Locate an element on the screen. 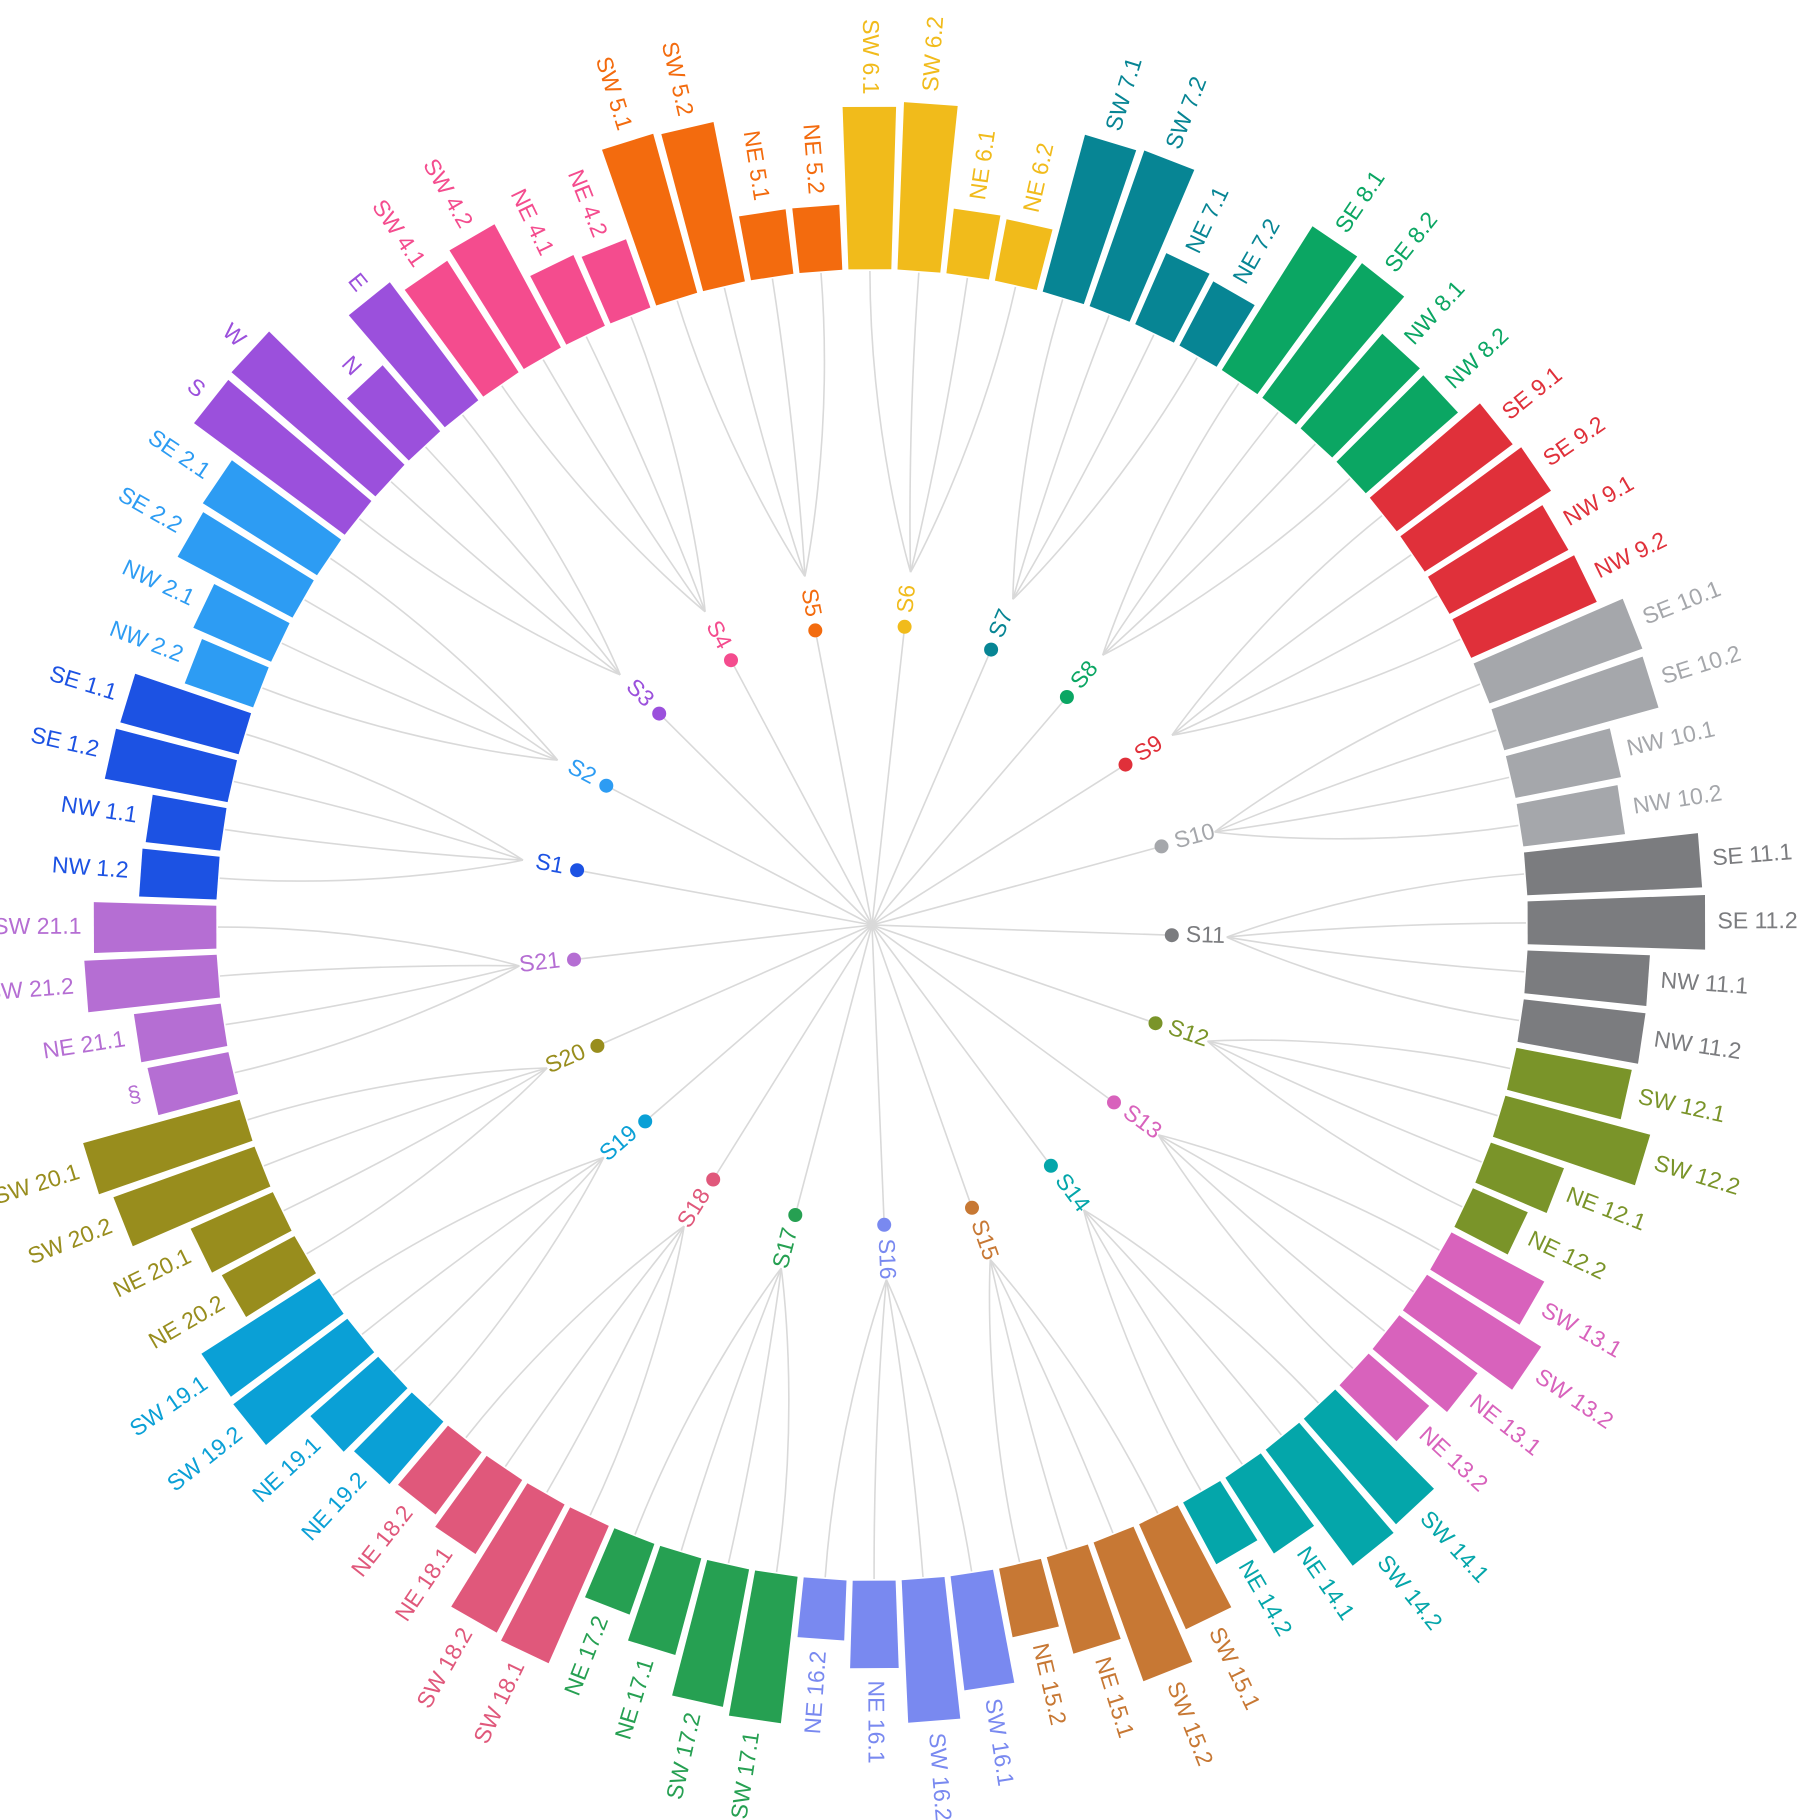 Image resolution: width=1798 pixels, height=1820 pixels. node-s2 is located at coordinates (606, 785).